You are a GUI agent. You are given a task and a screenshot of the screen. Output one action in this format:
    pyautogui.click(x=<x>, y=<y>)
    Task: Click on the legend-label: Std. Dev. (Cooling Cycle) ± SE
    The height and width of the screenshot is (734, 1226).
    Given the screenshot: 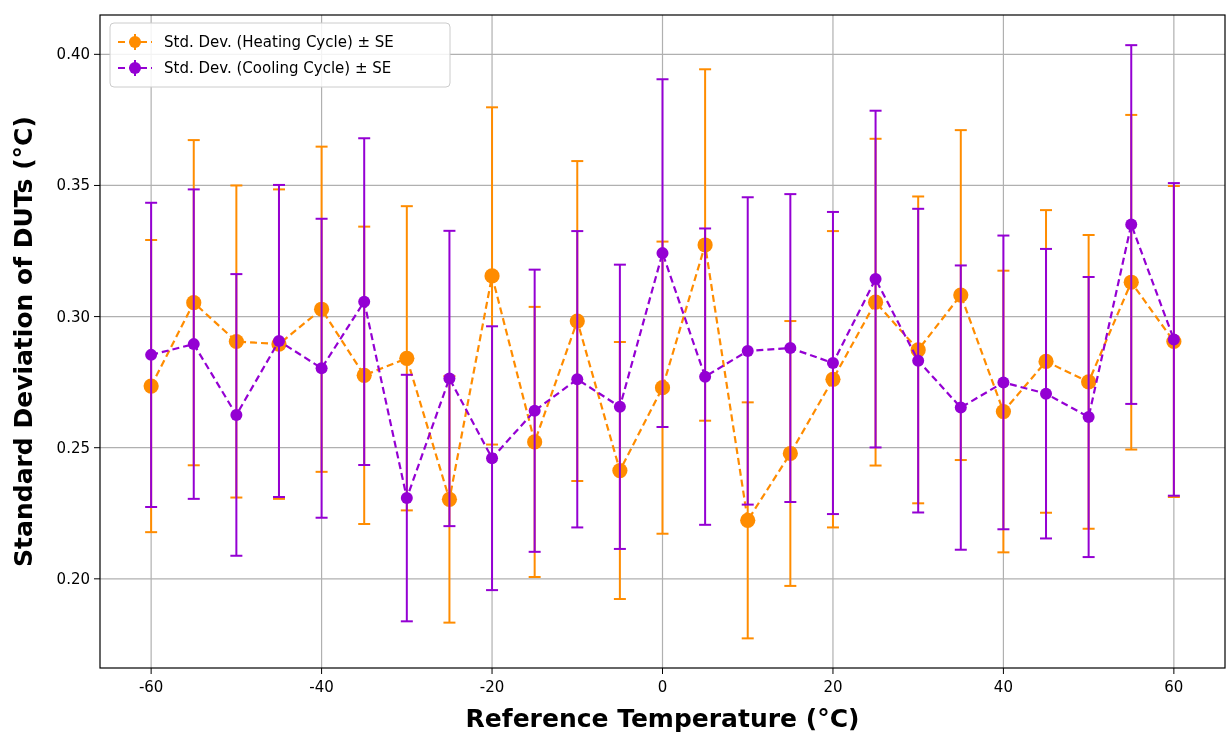 What is the action you would take?
    pyautogui.click(x=278, y=68)
    